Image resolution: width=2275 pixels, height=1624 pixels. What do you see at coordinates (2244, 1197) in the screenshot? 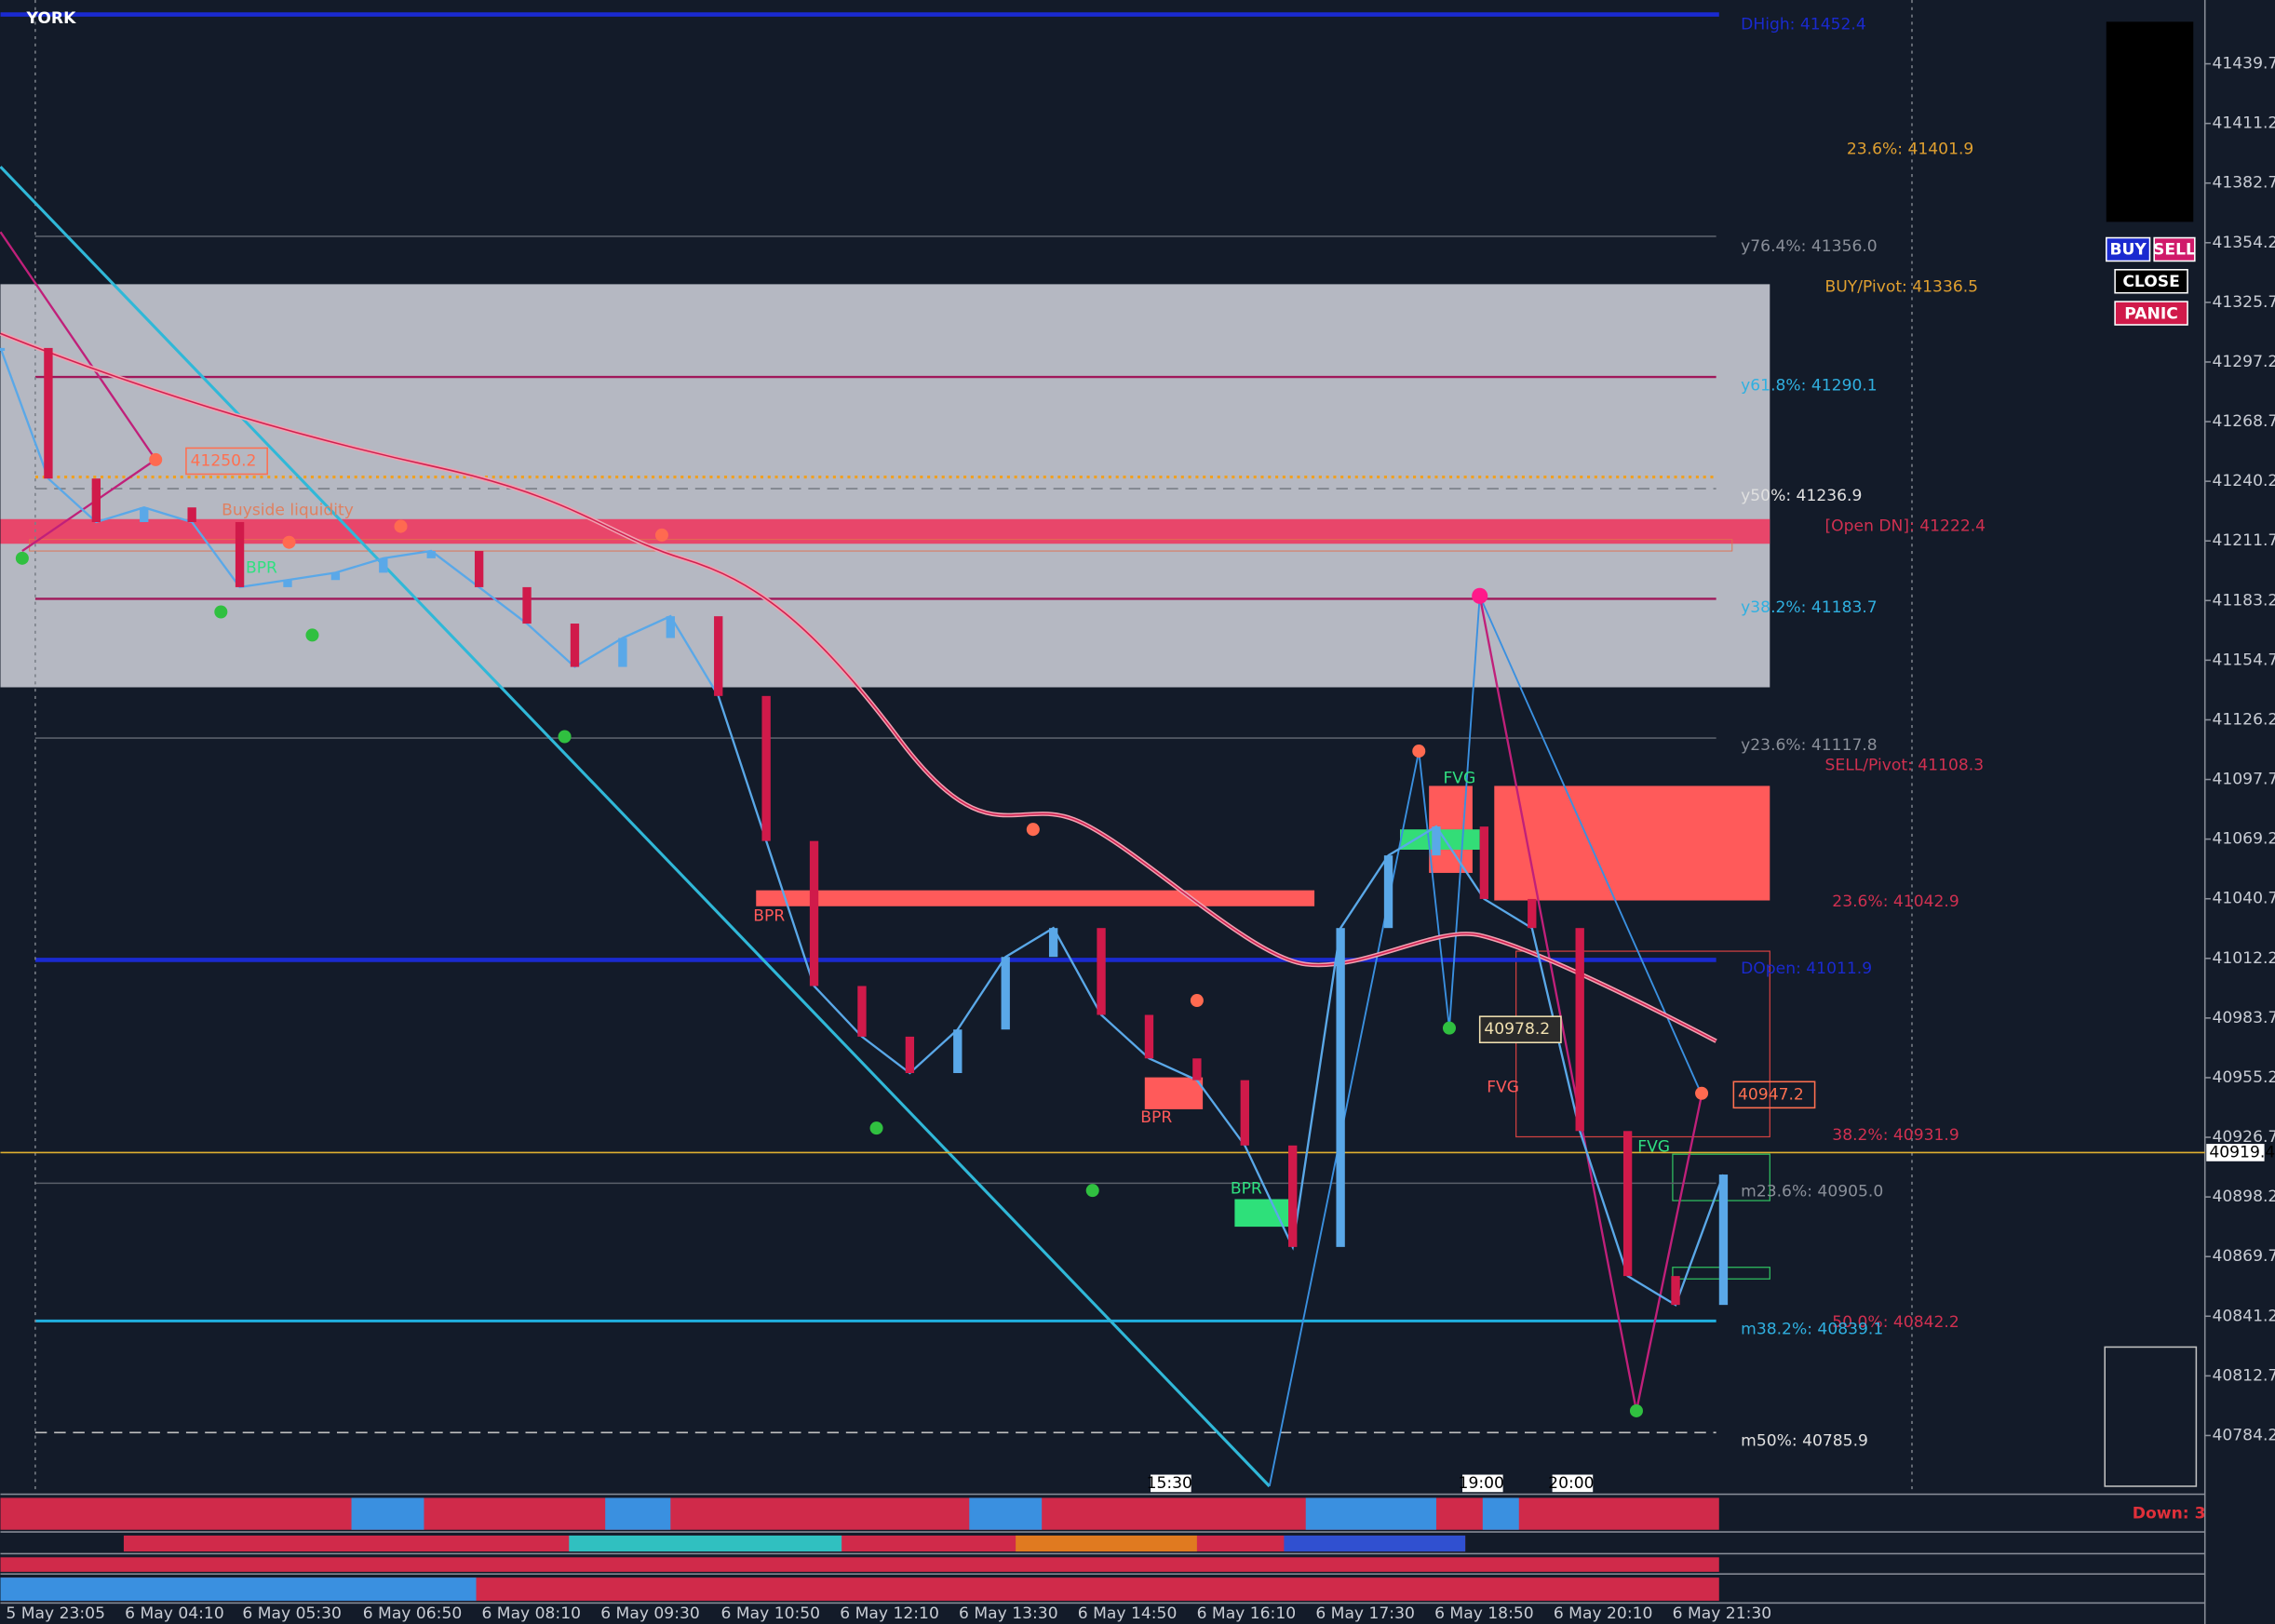
I see `y-tick-label: 40898.2` at bounding box center [2244, 1197].